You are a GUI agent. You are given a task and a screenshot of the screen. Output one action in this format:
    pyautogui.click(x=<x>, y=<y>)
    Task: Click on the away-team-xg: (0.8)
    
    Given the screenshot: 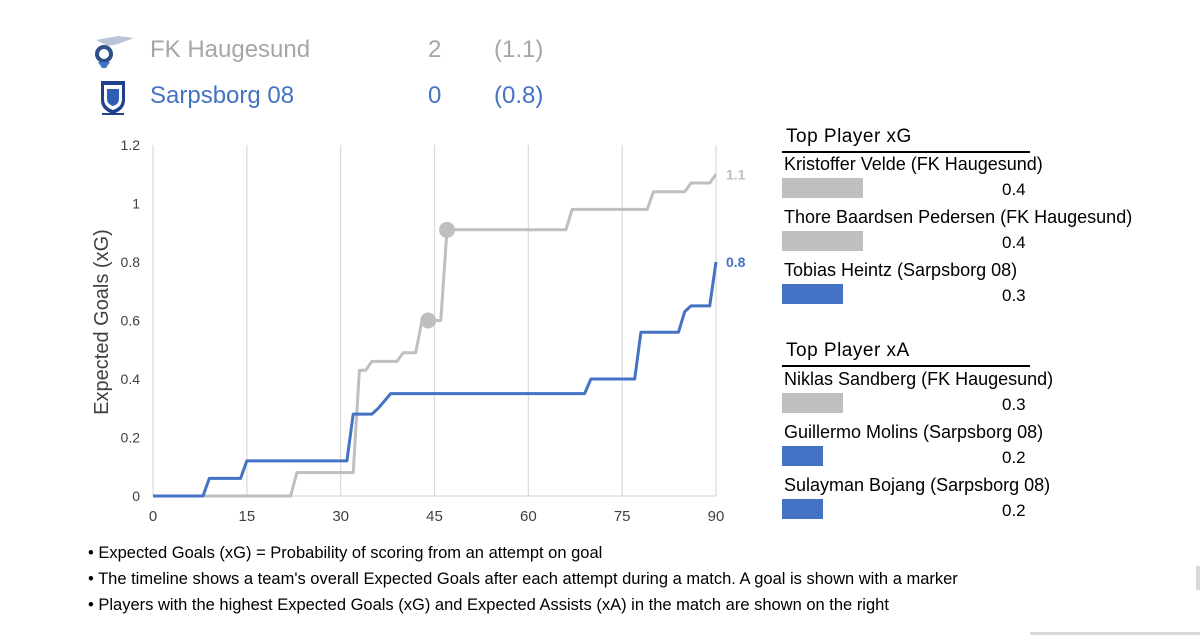 What is the action you would take?
    pyautogui.click(x=519, y=95)
    